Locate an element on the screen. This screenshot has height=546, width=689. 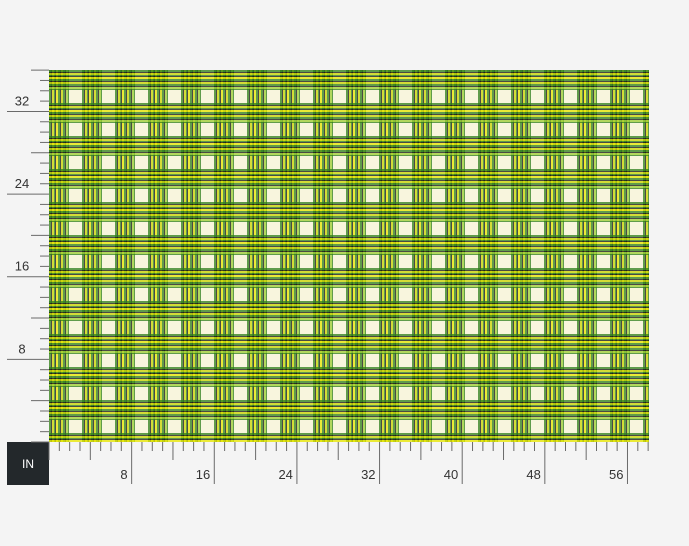
x-ruler-label: 40 is located at coordinates (451, 474).